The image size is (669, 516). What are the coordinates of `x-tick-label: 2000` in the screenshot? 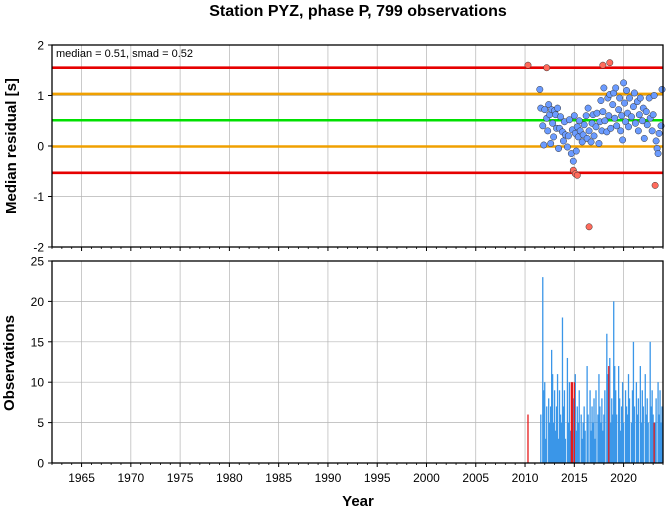 It's located at (426, 478).